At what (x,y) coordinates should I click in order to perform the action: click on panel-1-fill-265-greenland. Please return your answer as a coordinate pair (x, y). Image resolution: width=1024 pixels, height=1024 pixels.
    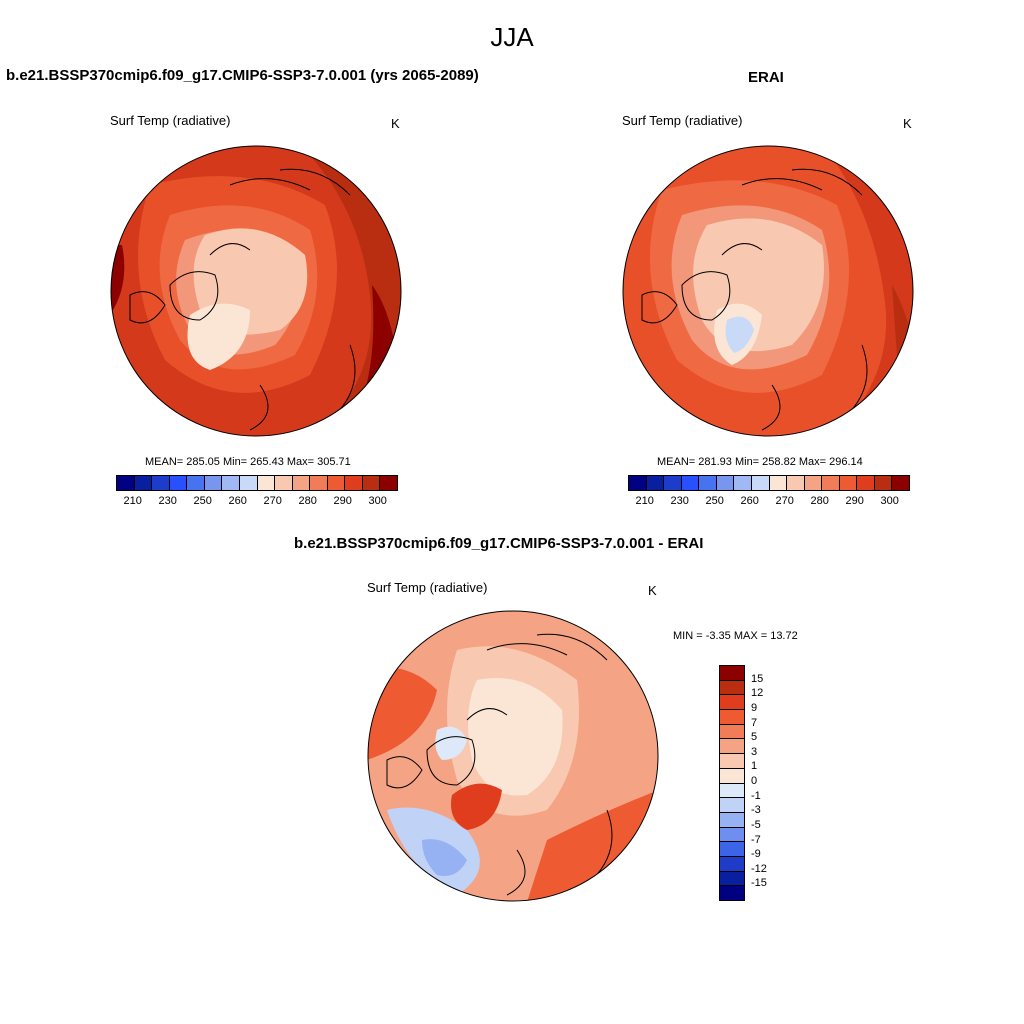
    Looking at the image, I should click on (218, 336).